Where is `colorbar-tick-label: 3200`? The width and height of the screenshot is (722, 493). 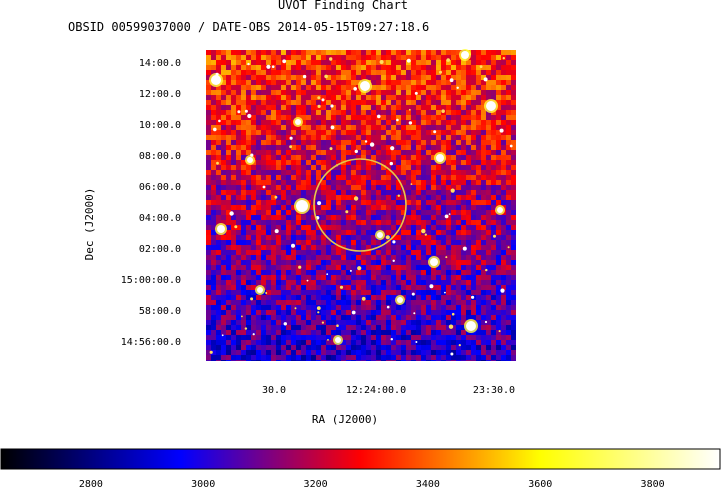
colorbar-tick-label: 3200 is located at coordinates (316, 484).